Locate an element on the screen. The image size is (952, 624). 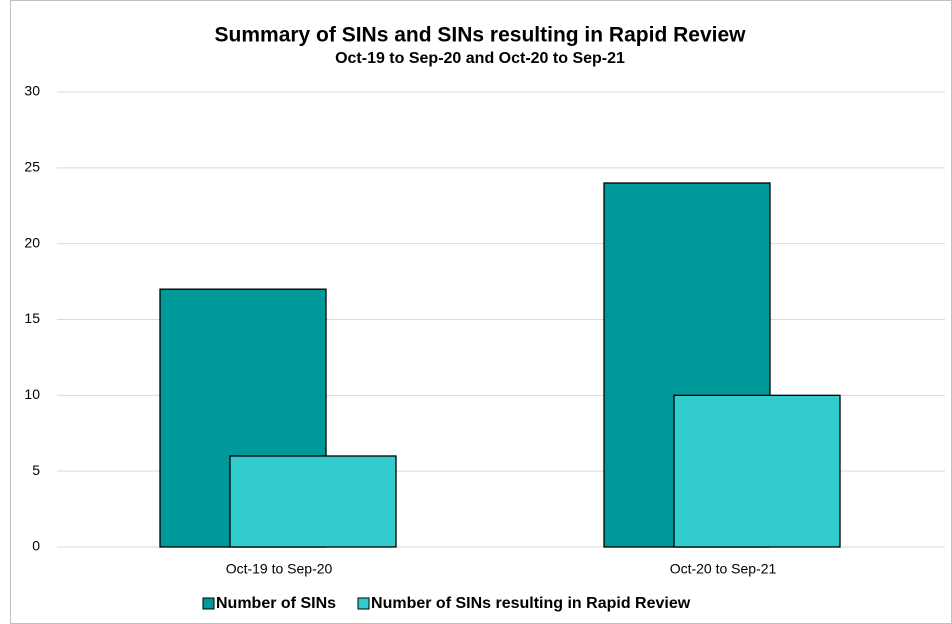
y-tick-label: 5 is located at coordinates (36, 470).